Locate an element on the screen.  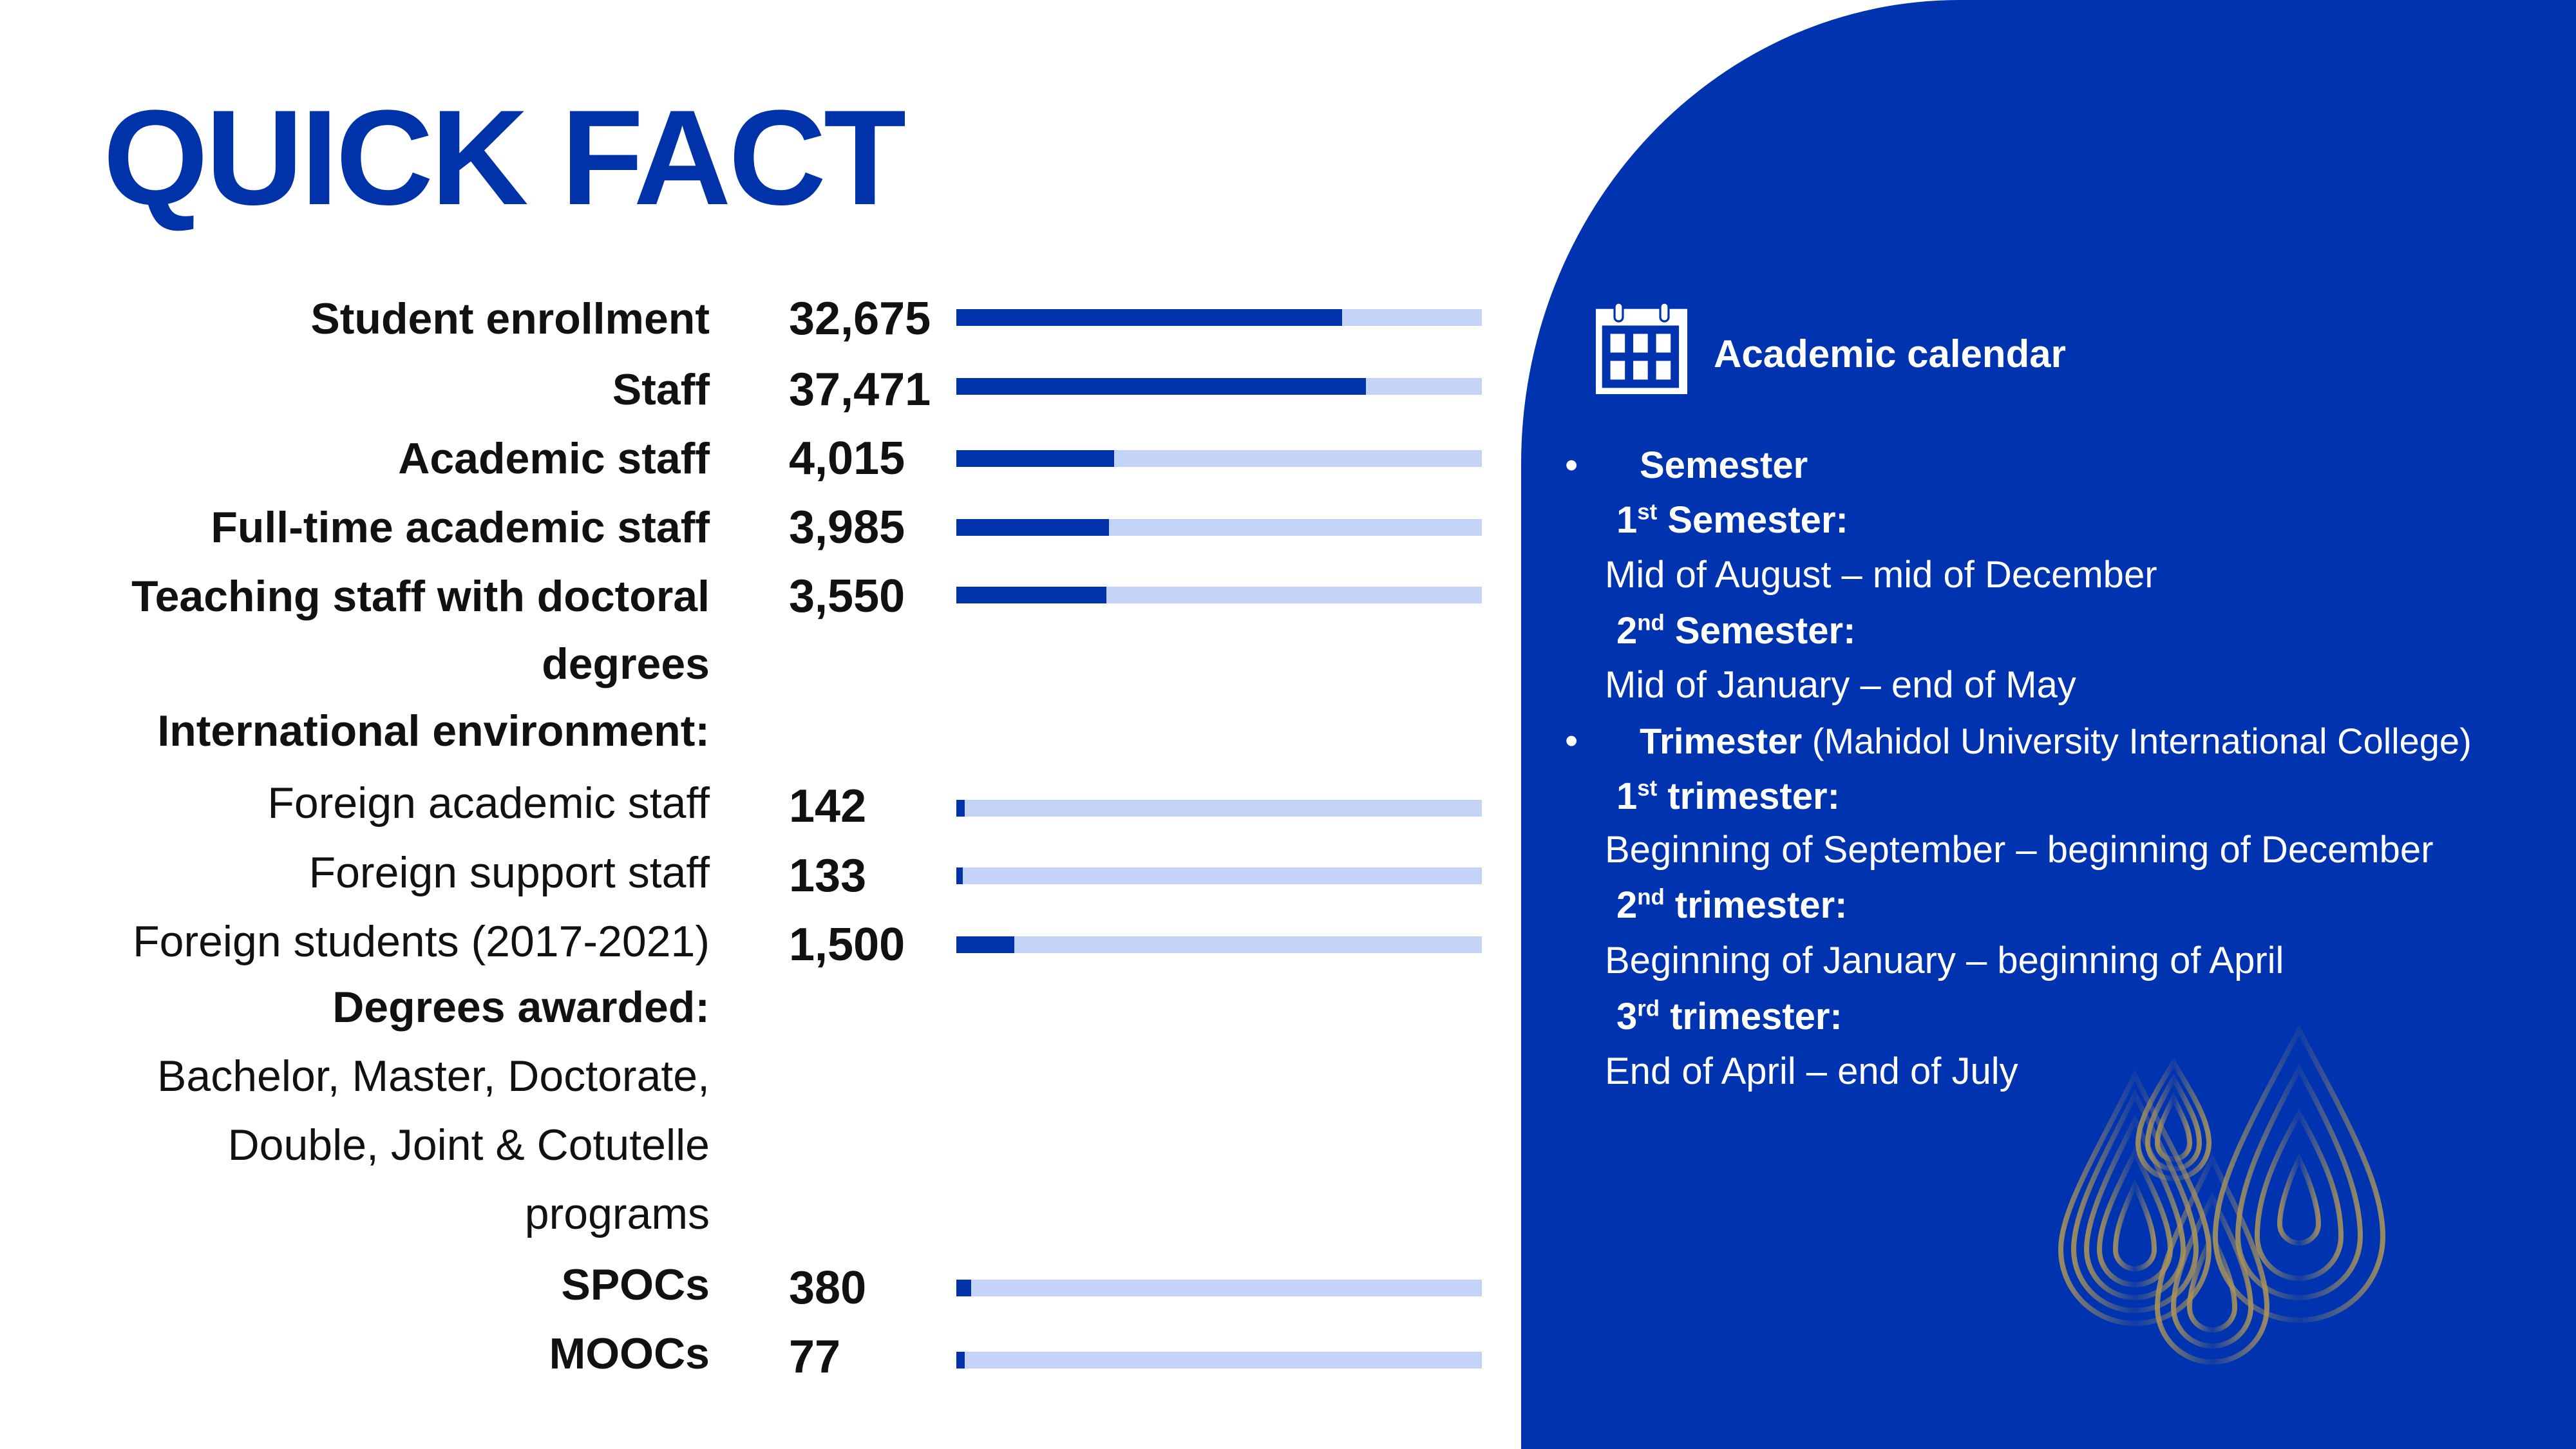
calendar-title: Academic calendar is located at coordinates (1890, 353).